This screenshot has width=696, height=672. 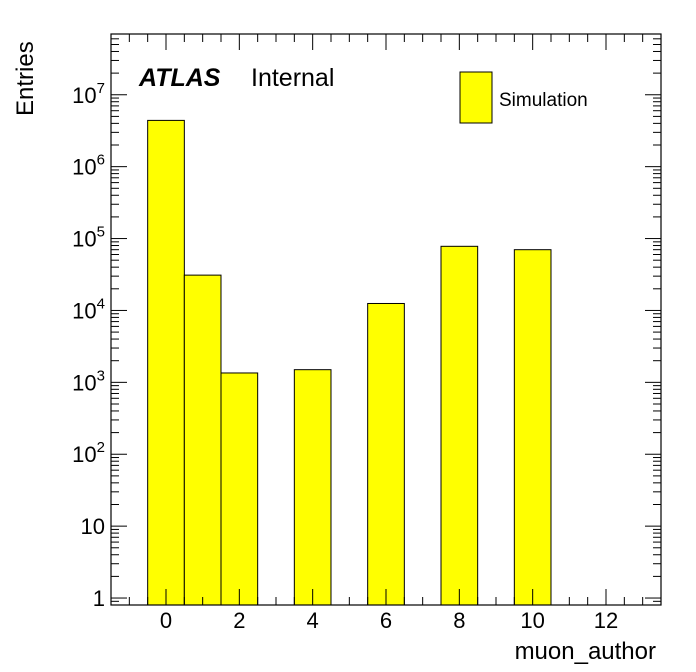 I want to click on y-tick-label: 10⁶, so click(x=88, y=166).